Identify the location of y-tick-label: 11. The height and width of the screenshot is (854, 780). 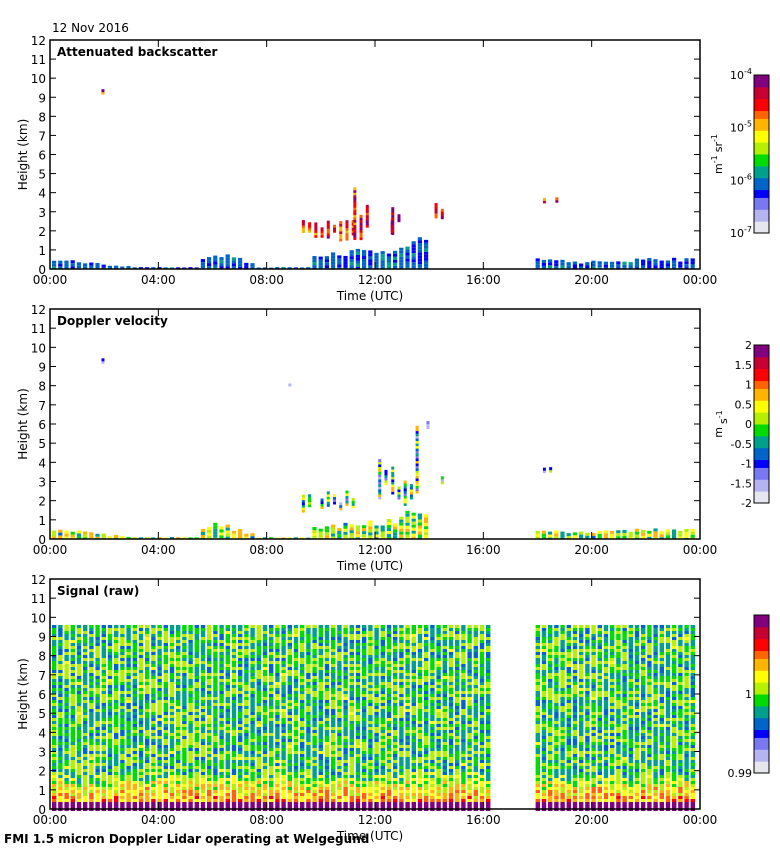
(38, 60).